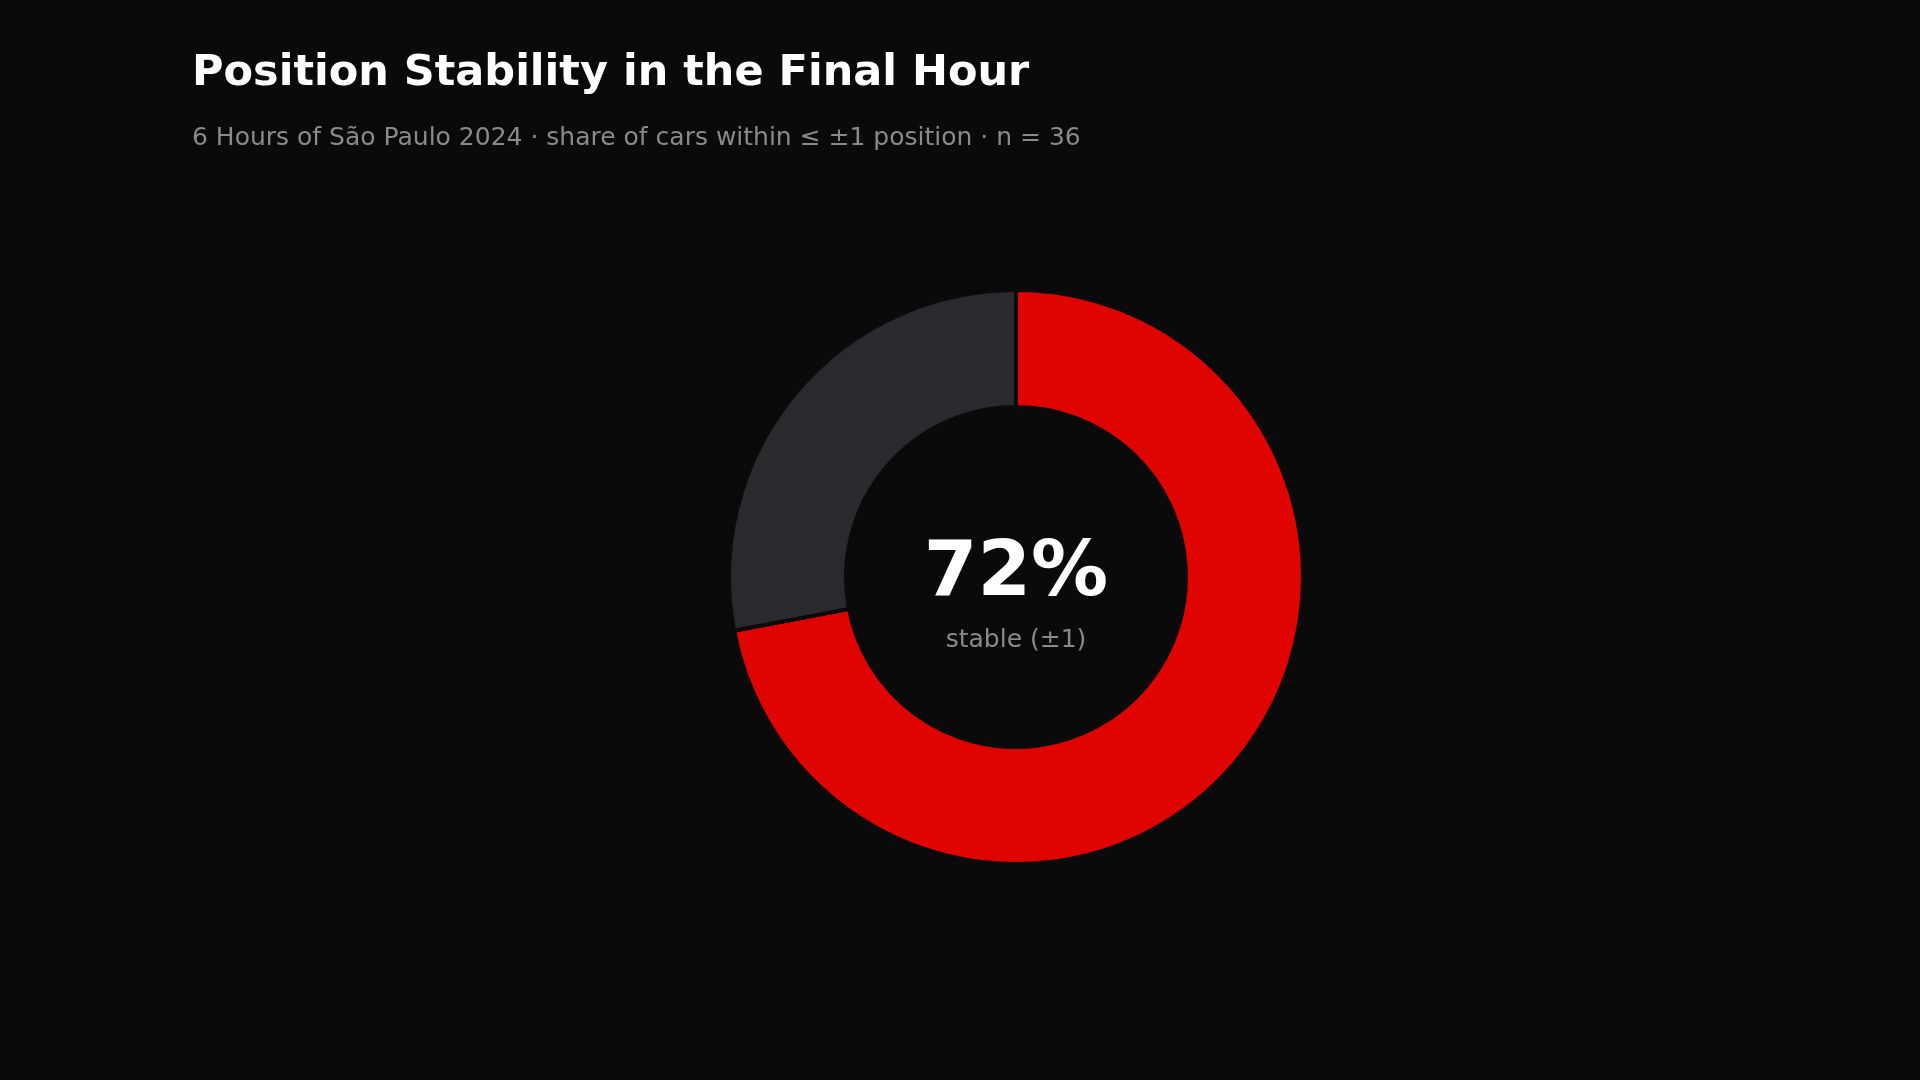 The width and height of the screenshot is (1920, 1080). Describe the element at coordinates (1016, 568) in the screenshot. I see `text: 72%` at that location.